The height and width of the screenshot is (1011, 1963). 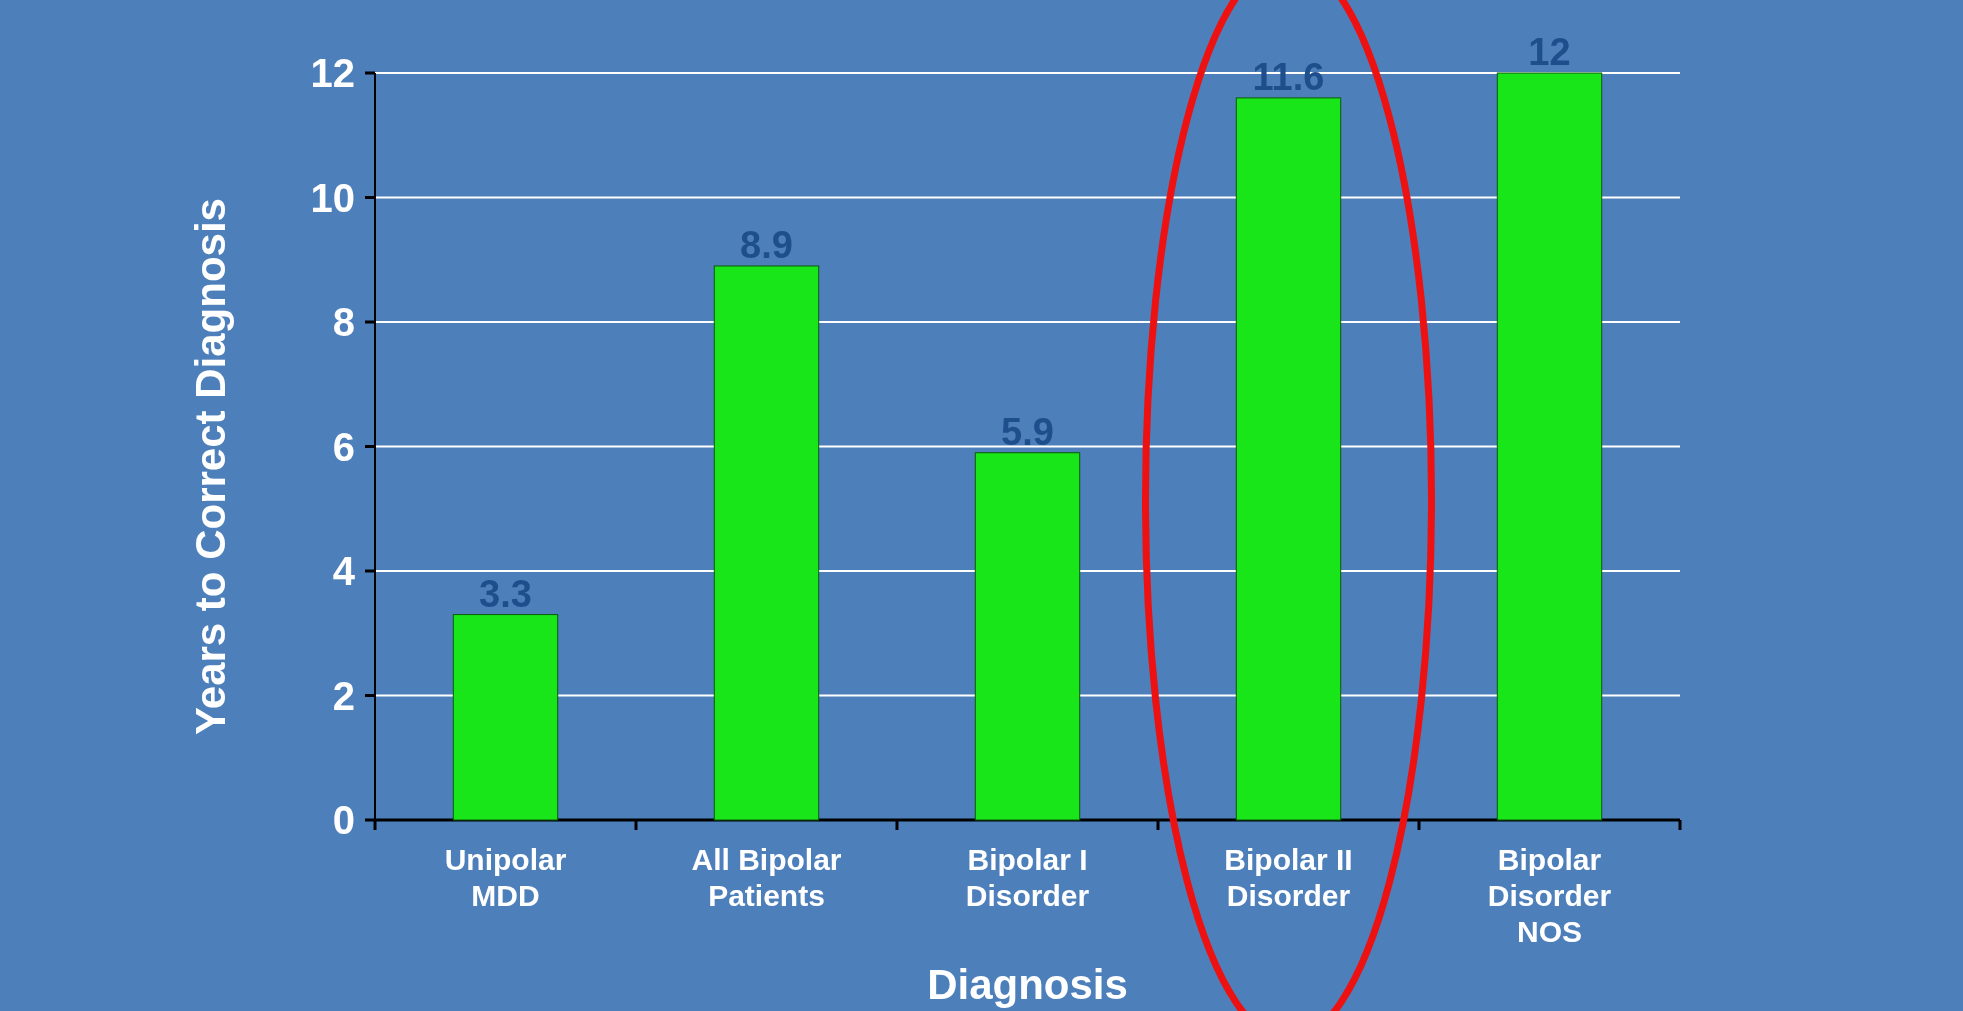 What do you see at coordinates (332, 73) in the screenshot?
I see `y-tick-label: 12` at bounding box center [332, 73].